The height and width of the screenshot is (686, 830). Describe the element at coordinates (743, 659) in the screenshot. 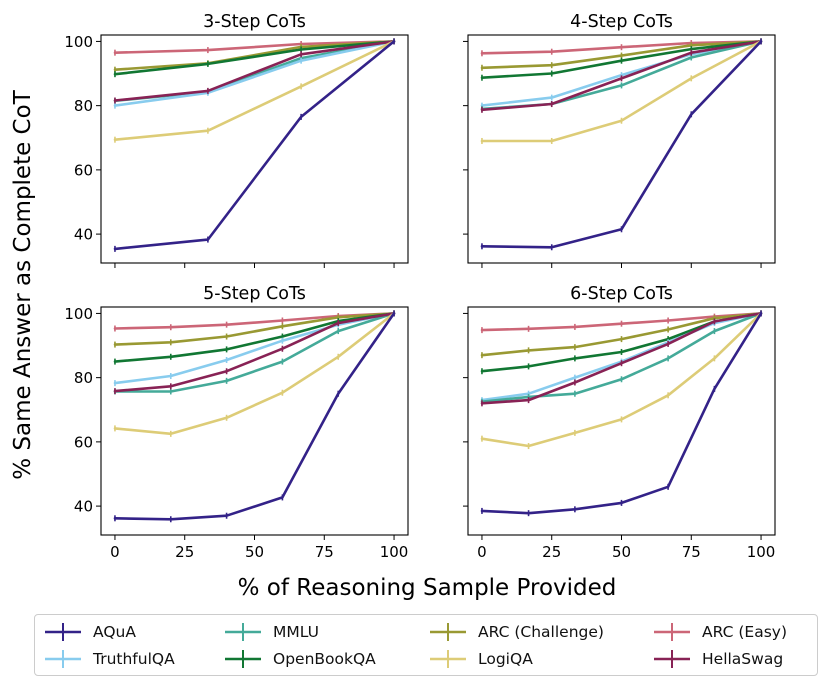

I see `legend-label-hellaswag: HellaSwag` at that location.